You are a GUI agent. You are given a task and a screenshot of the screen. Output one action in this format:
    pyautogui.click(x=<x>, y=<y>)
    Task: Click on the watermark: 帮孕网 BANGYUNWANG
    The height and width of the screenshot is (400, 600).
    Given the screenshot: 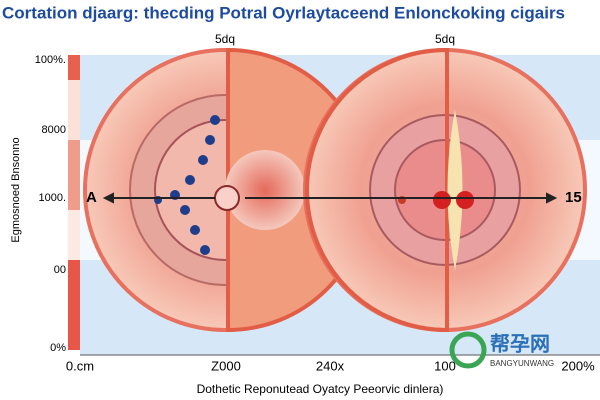 What is the action you would take?
    pyautogui.click(x=501, y=350)
    